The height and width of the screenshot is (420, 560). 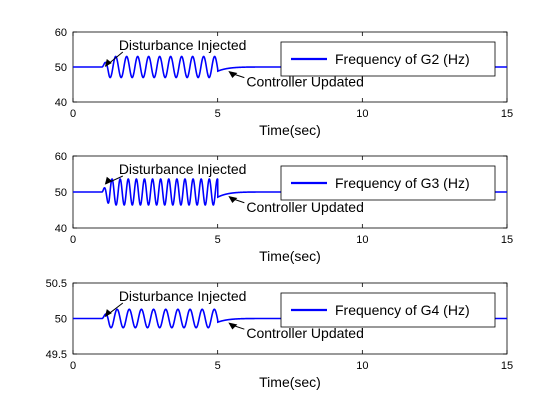 What do you see at coordinates (402, 310) in the screenshot?
I see `legend-label: Frequency of G4 (Hz)` at bounding box center [402, 310].